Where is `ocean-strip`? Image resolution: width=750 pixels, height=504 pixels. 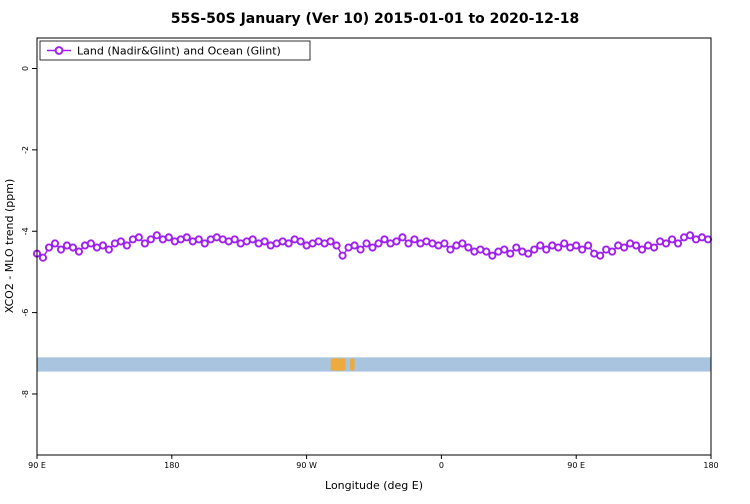 ocean-strip is located at coordinates (374, 364).